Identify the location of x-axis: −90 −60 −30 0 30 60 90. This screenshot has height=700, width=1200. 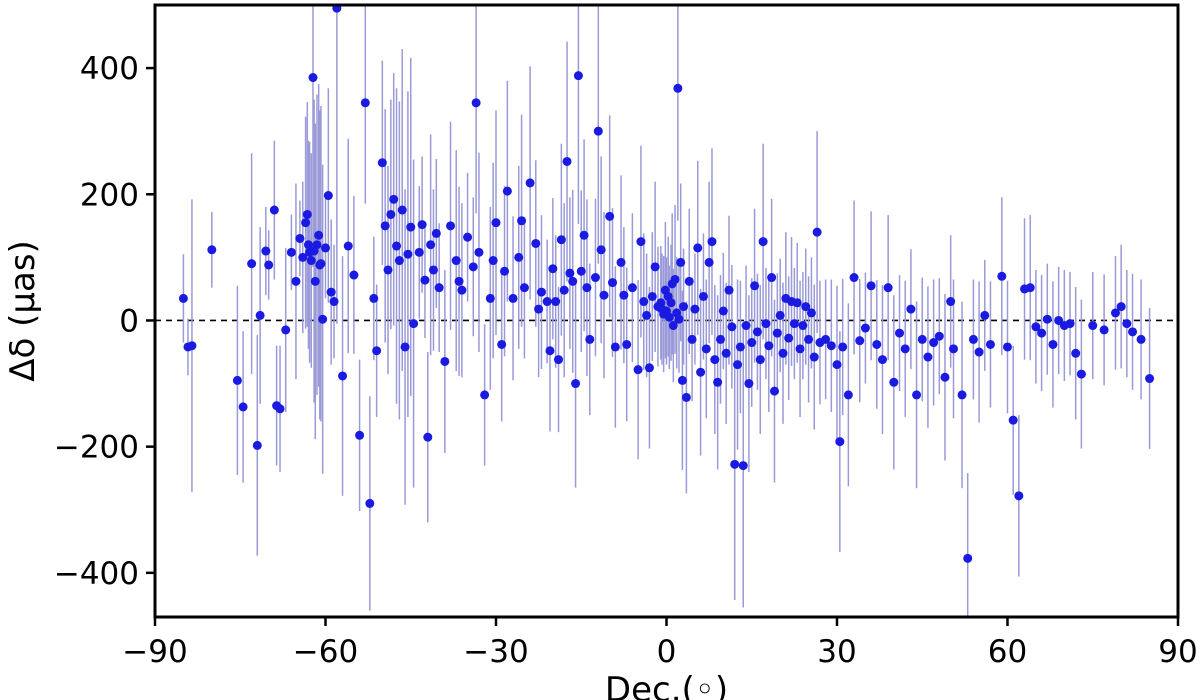
(660, 643).